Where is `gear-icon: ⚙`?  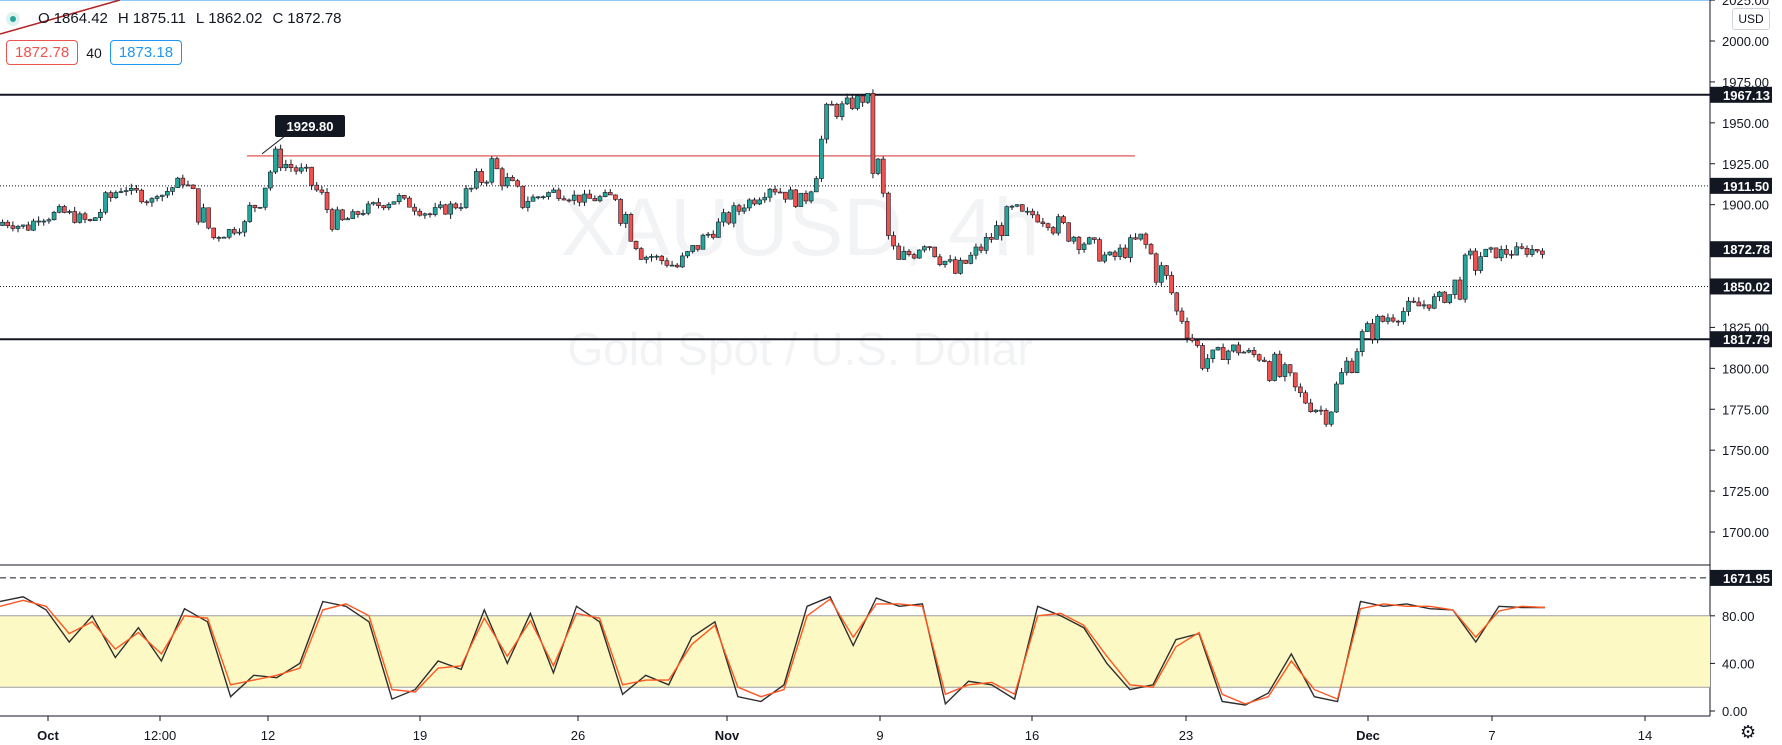
gear-icon: ⚙ is located at coordinates (1748, 732).